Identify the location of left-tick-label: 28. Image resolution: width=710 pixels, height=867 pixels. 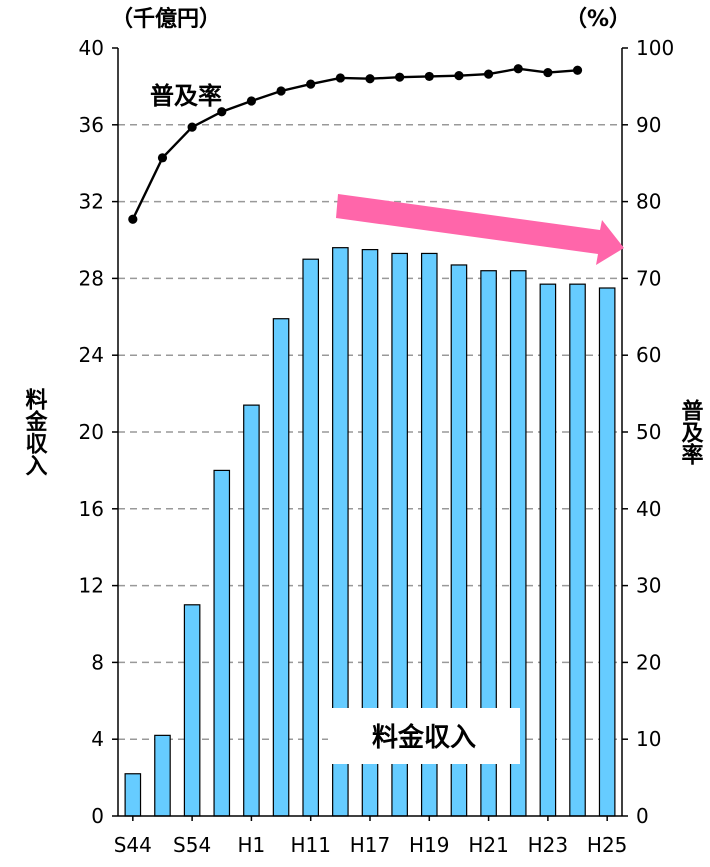
(91, 278).